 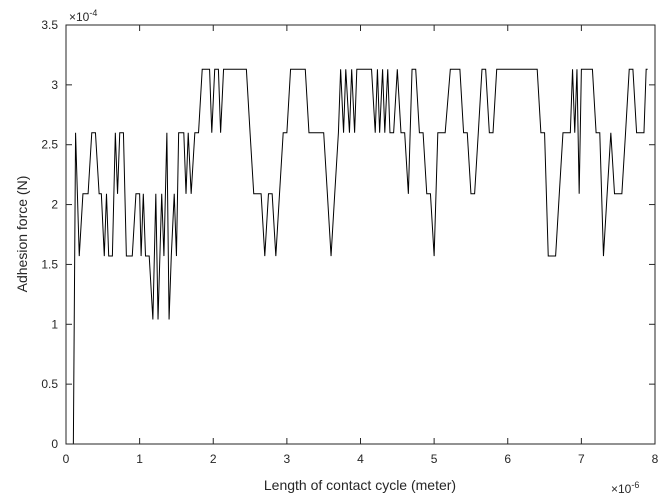 What do you see at coordinates (621, 489) in the screenshot?
I see `x-axis-multiplier-base: ×10` at bounding box center [621, 489].